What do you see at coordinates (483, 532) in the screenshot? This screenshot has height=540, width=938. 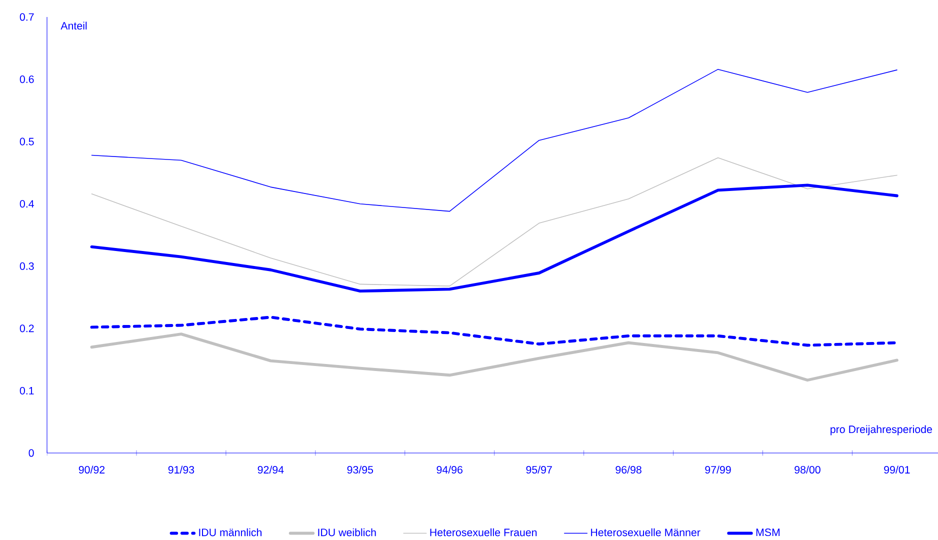 I see `legend-label: Heterosexuelle Frauen` at bounding box center [483, 532].